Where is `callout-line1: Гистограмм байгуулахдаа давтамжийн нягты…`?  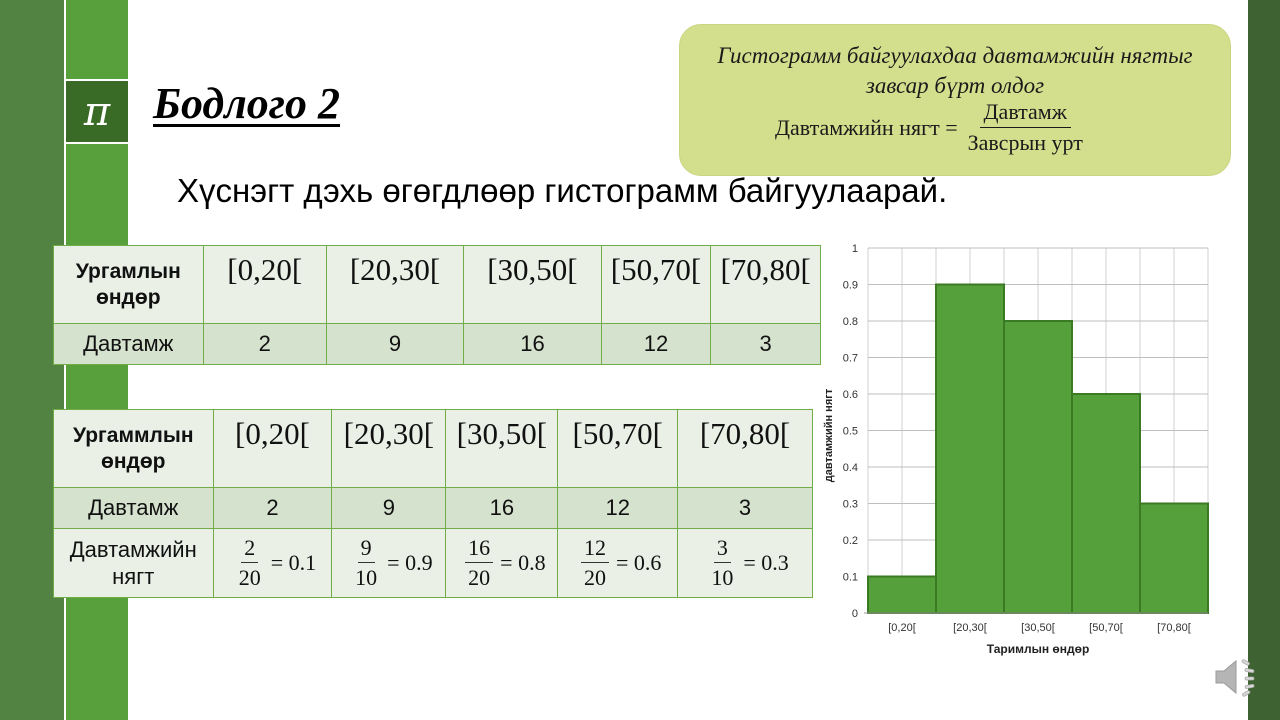
callout-line1: Гистограмм байгуулахдаа давтамжийн нягты… is located at coordinates (955, 55).